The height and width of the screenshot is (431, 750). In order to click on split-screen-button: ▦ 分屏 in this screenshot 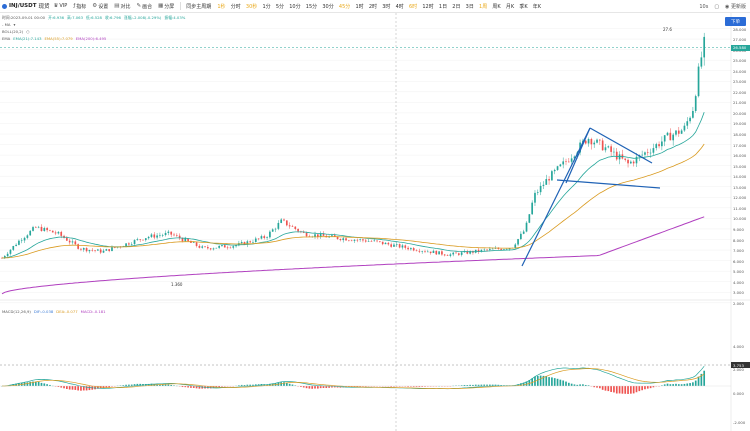, I will do `click(166, 6)`.